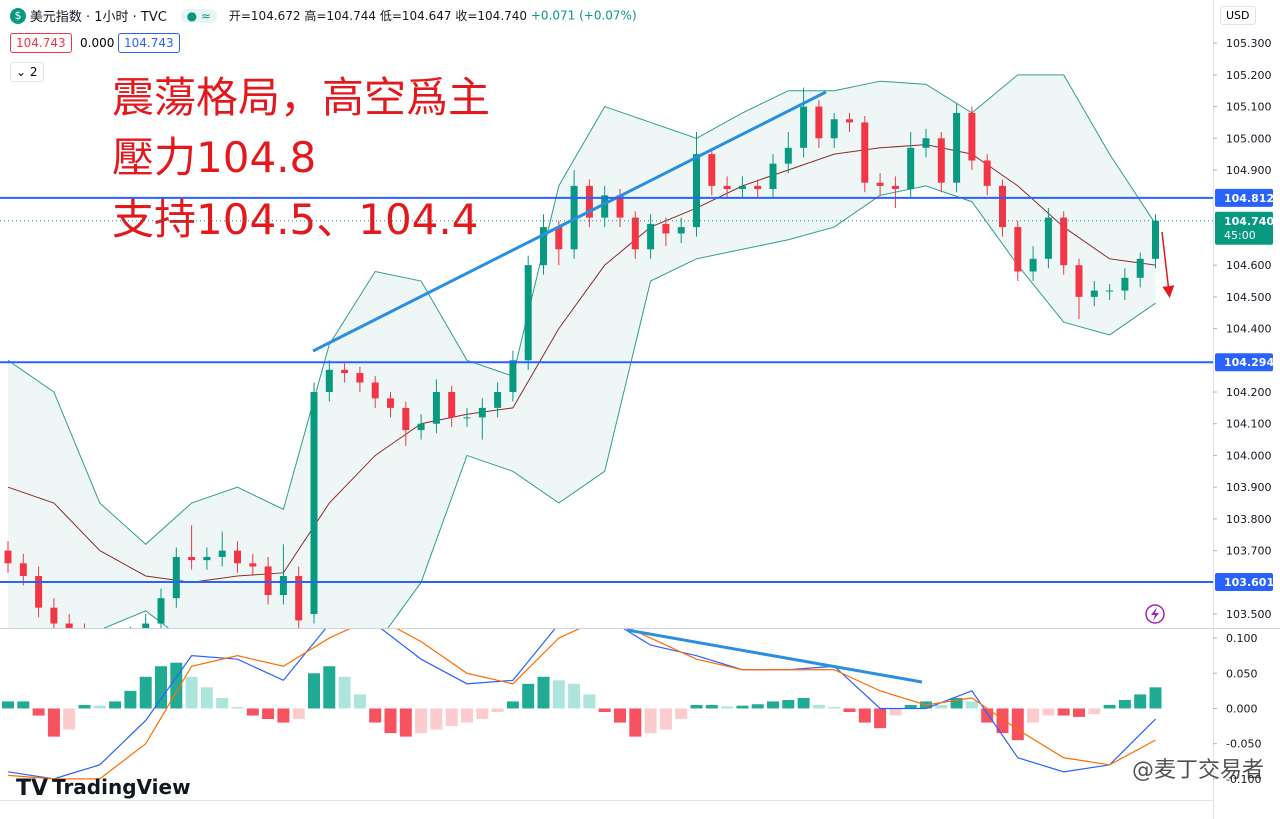 The width and height of the screenshot is (1280, 819). I want to click on y-tick-label: 0.000, so click(1242, 708).